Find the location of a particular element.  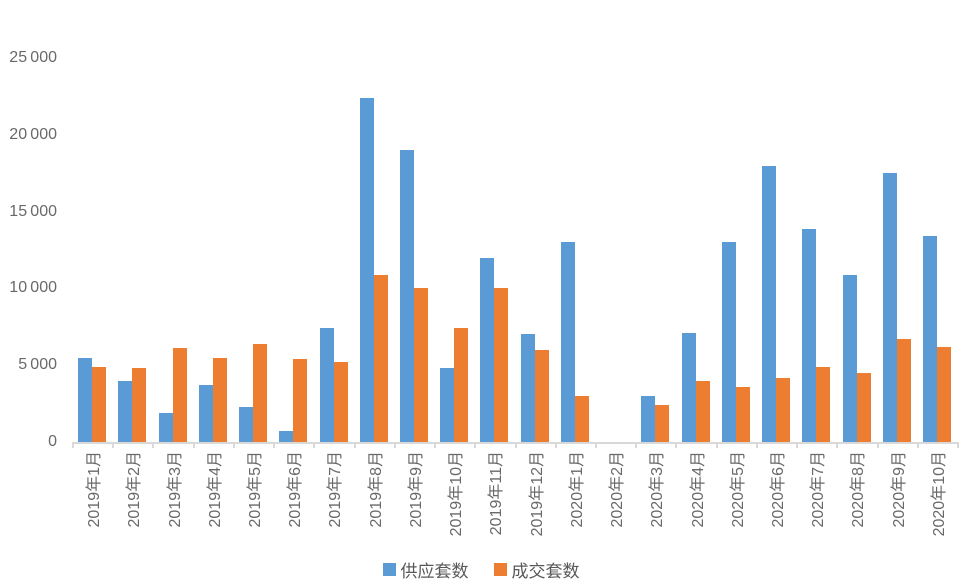

legend-label-deals: 成交套数 is located at coordinates (545, 571).